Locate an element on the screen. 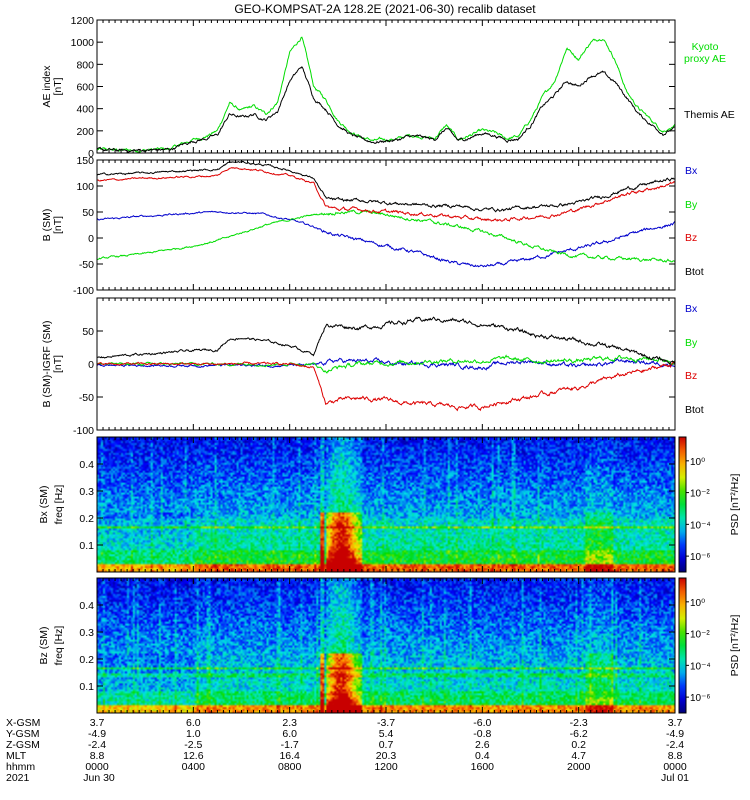 This screenshot has width=750, height=800. y-tick-label: 1000 is located at coordinates (83, 43).